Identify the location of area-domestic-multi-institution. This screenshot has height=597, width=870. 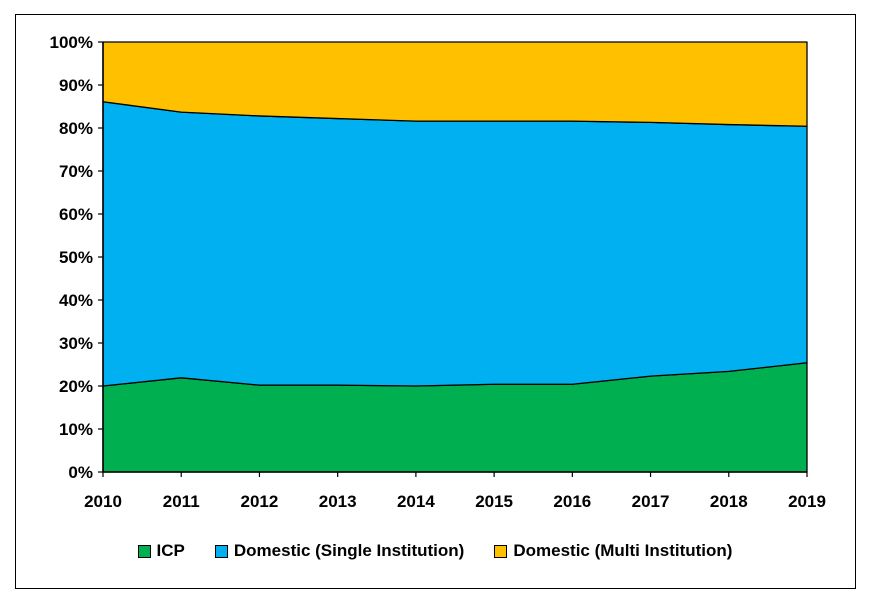
(455, 84).